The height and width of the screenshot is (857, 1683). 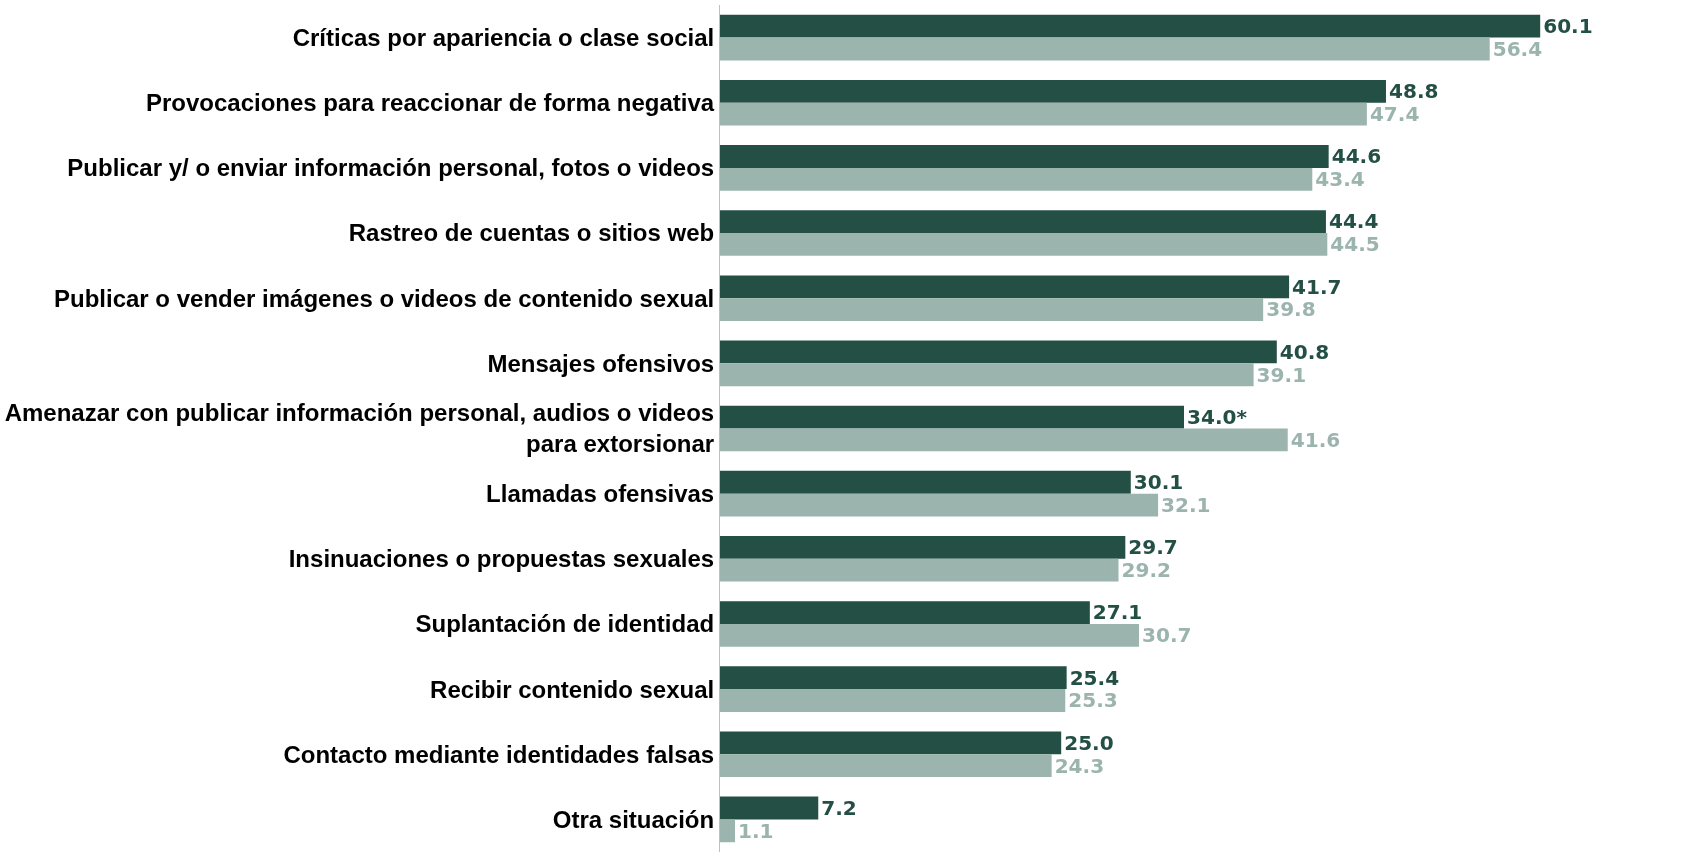 I want to click on data-label: 47.4, so click(x=1394, y=113).